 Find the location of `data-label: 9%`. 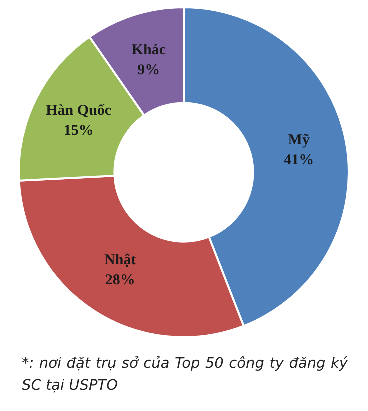

data-label: 9% is located at coordinates (149, 70).